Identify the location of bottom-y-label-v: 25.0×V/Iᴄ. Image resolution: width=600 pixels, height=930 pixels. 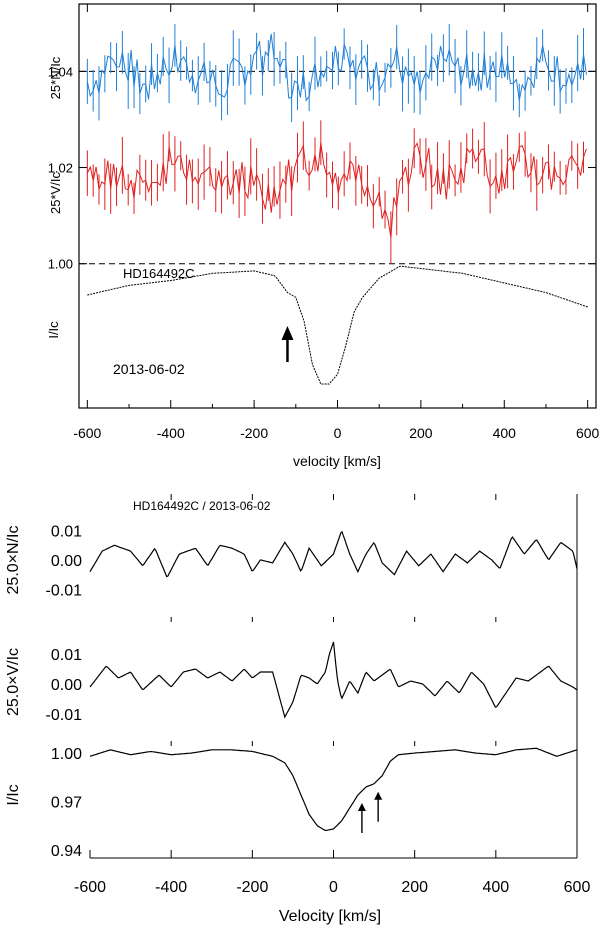
(13, 682).